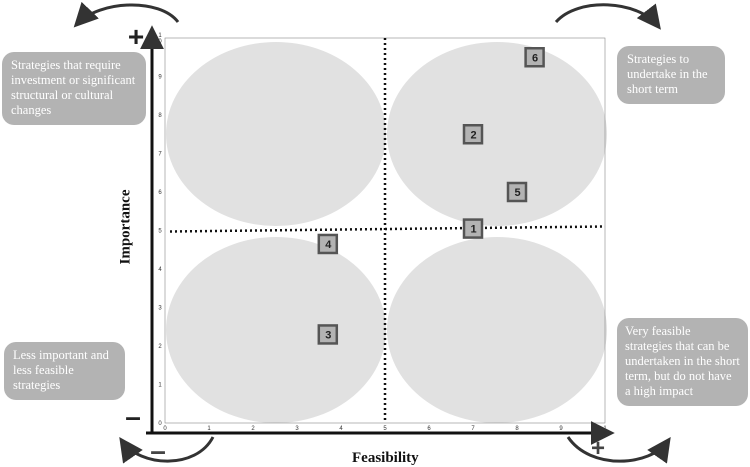  Describe the element at coordinates (607, 16) in the screenshot. I see `curved-arrow-top-right-icon` at that location.